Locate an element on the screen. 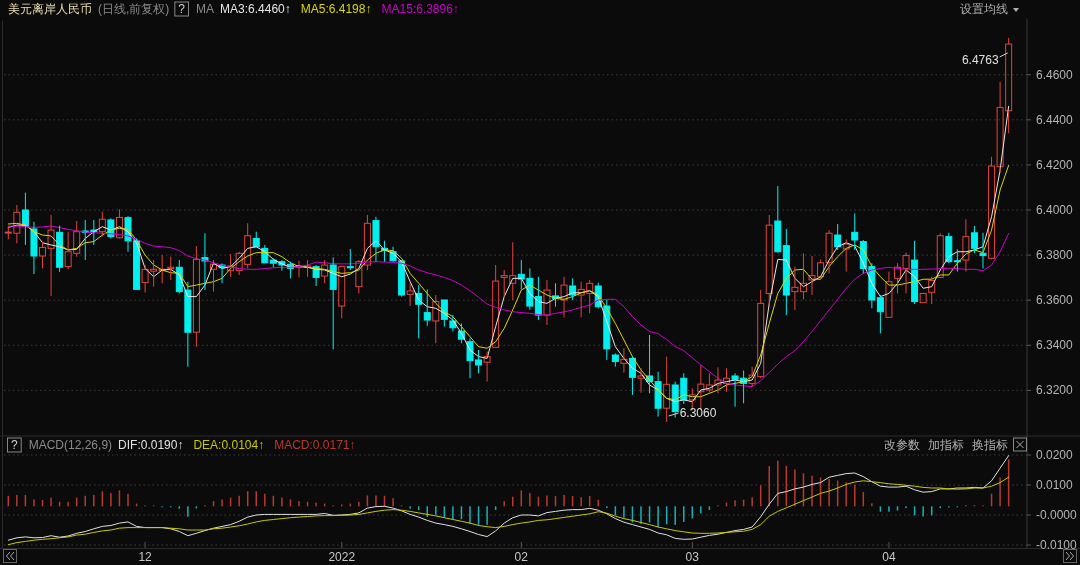  text: 设置均线 is located at coordinates (984, 9).